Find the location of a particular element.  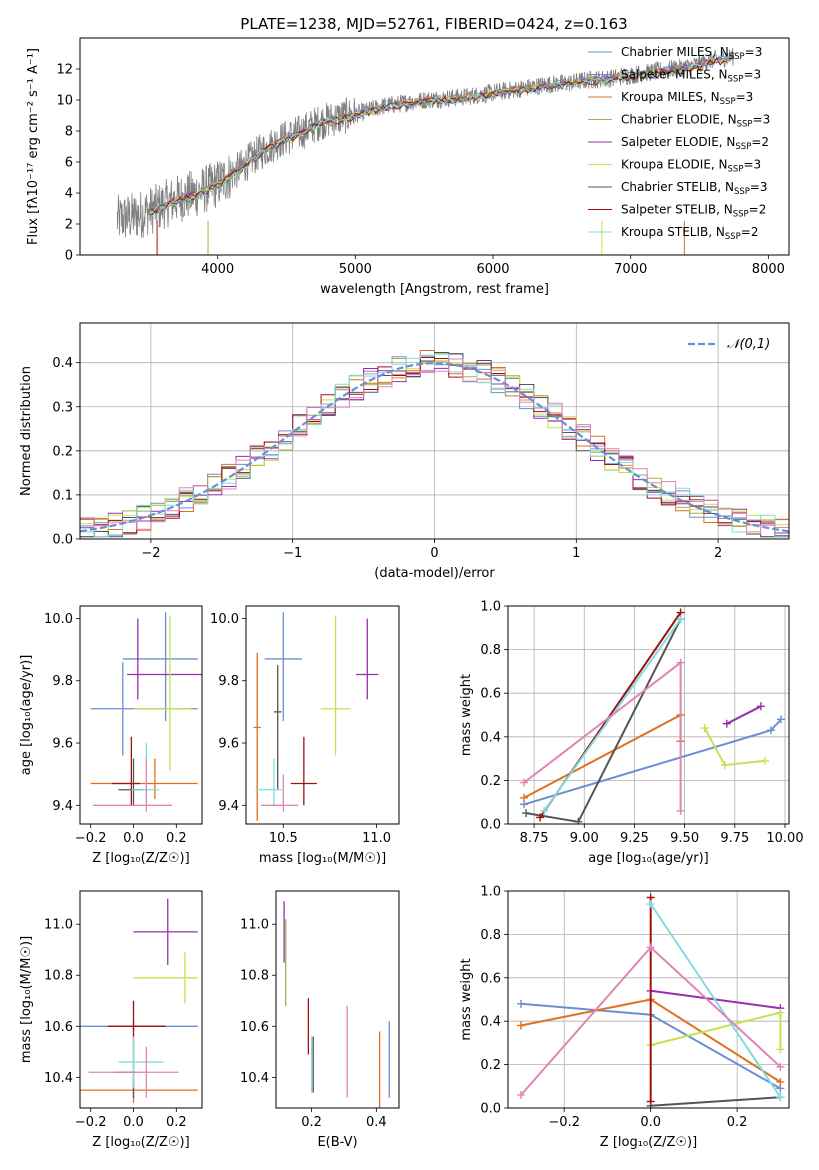

x-tick-label: 7000 is located at coordinates (630, 269).